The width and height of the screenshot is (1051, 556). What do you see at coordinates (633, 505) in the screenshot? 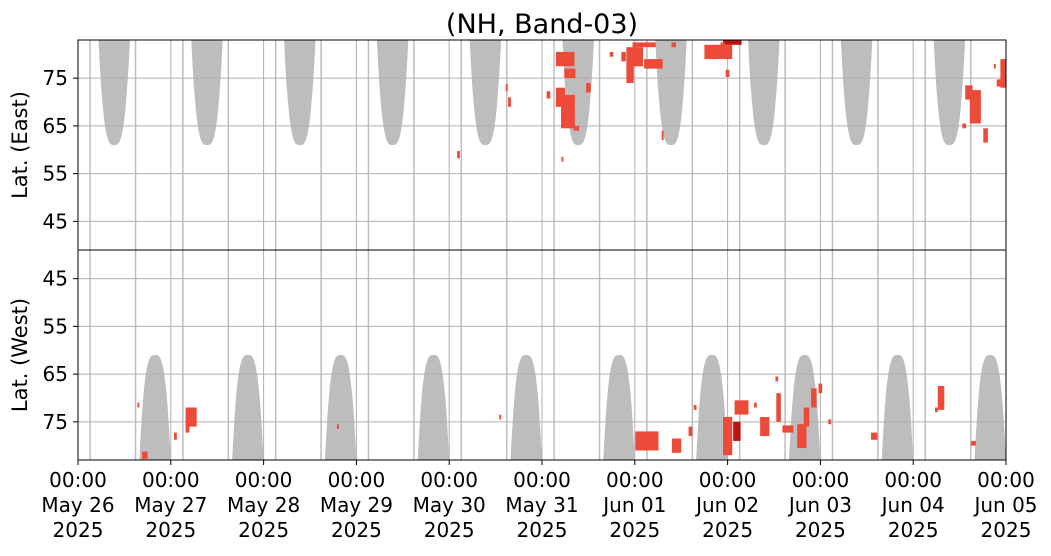
I see `x-tick-label: Jun 01` at bounding box center [633, 505].